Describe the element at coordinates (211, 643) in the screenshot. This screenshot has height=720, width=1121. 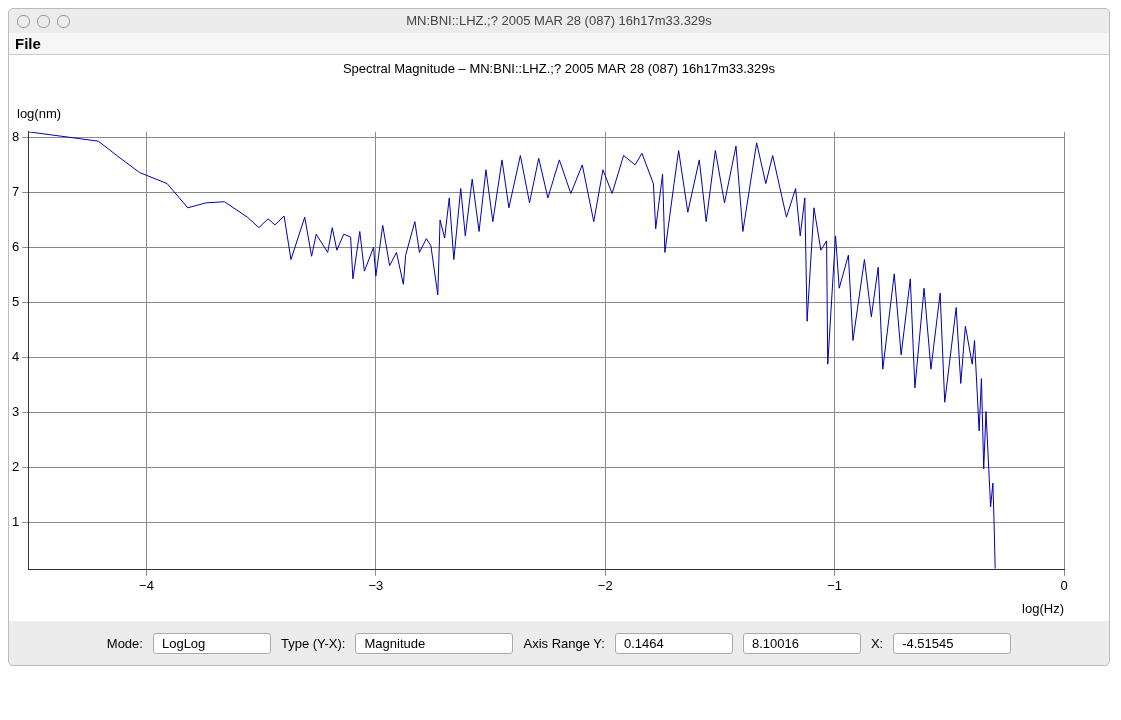
I see `text: LogLog` at that location.